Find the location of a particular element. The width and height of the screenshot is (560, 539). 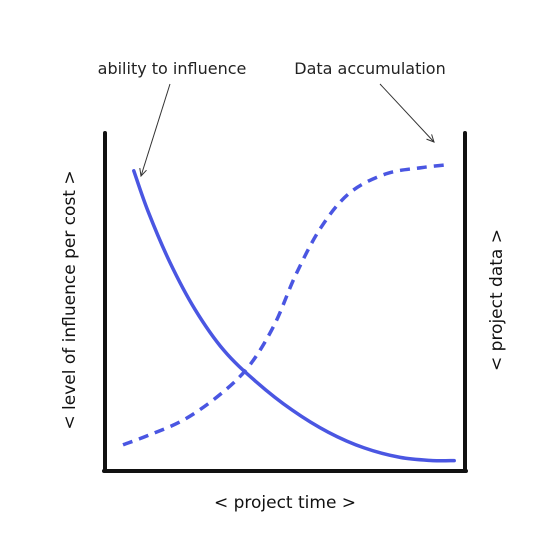

annotation-data-accumulation-text: Data accumulation is located at coordinates (369, 68).